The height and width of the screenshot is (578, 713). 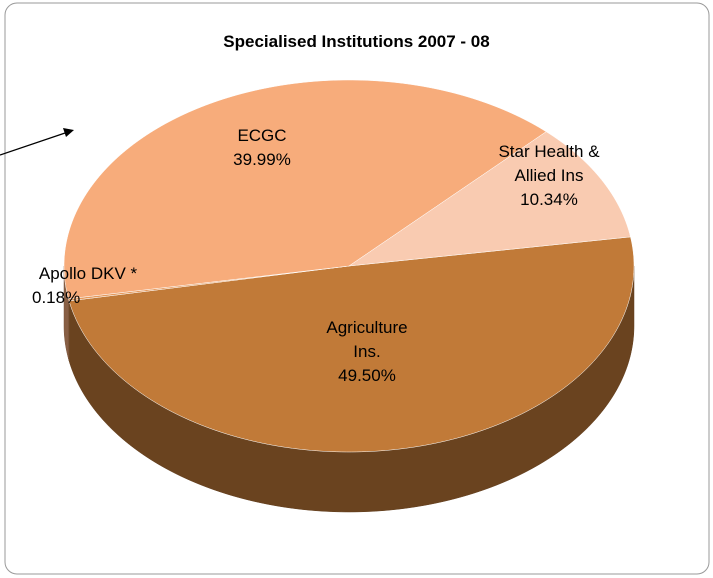 What do you see at coordinates (549, 199) in the screenshot?
I see `value-label: 10.34%` at bounding box center [549, 199].